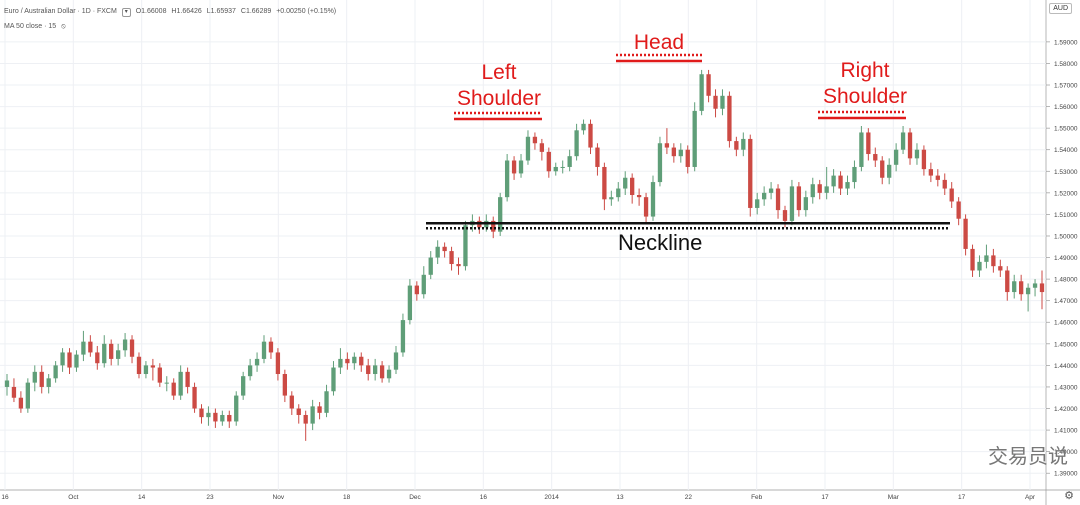 The width and height of the screenshot is (1080, 505). I want to click on price-tick-label: 1.42000, so click(1066, 409).